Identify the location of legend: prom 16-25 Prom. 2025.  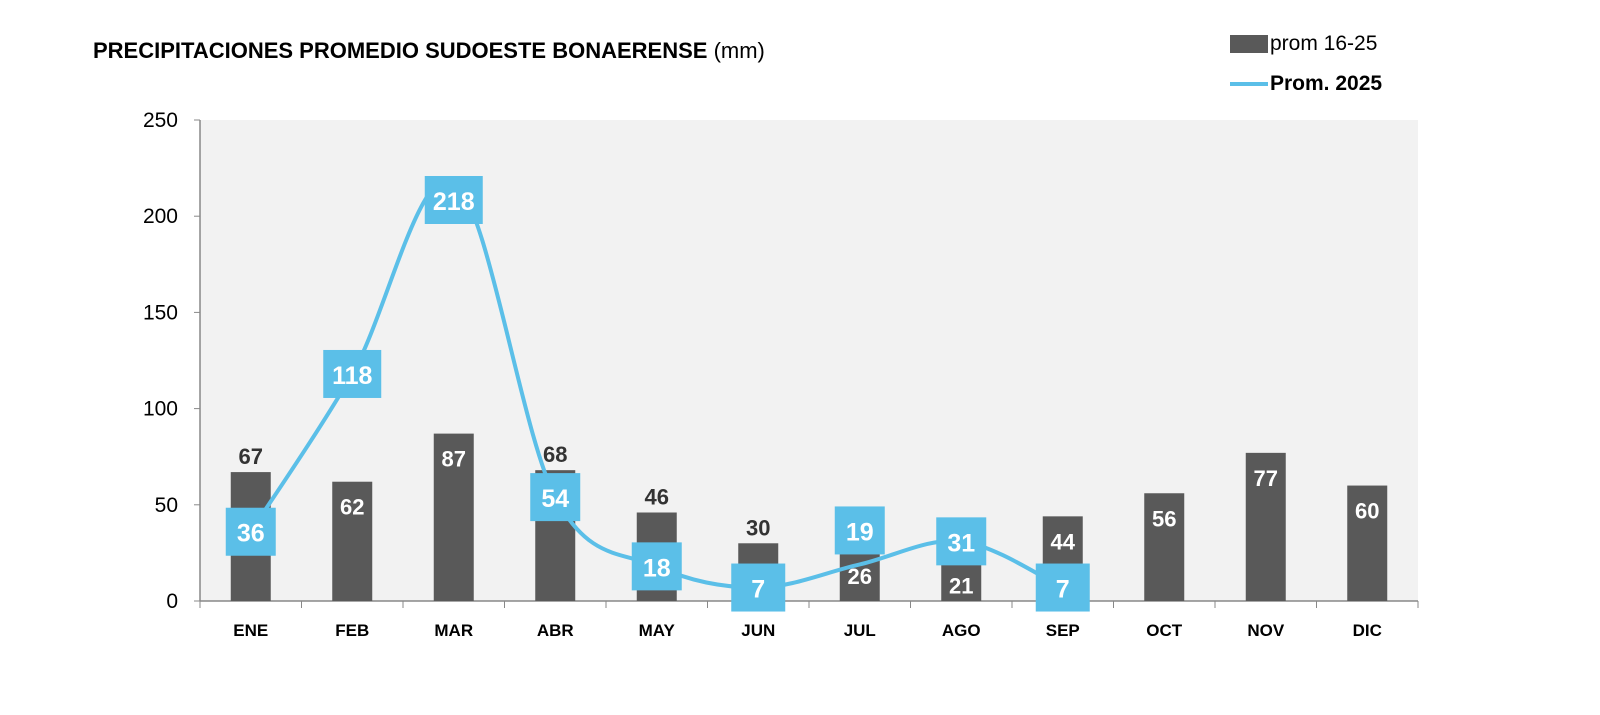
(1306, 64).